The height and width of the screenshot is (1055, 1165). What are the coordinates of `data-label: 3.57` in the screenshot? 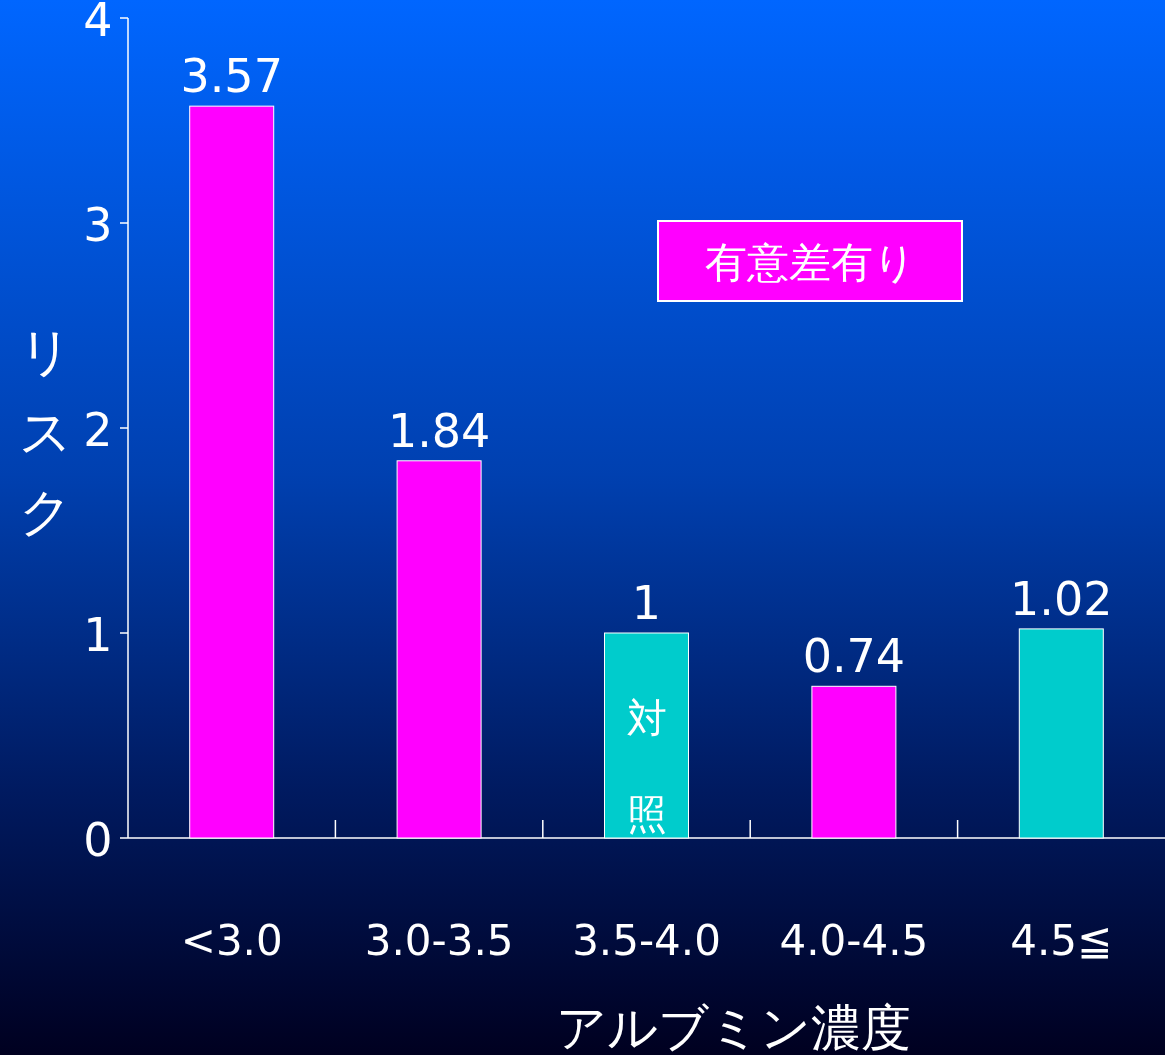 It's located at (231, 76).